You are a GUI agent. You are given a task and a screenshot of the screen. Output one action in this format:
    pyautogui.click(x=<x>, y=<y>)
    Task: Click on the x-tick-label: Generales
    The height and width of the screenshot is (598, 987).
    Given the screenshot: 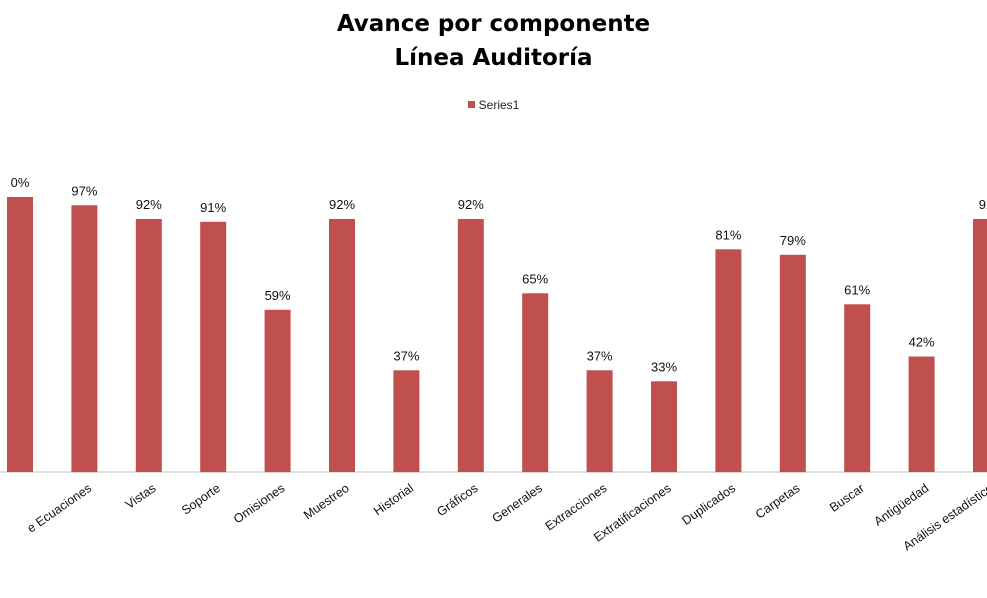 What is the action you would take?
    pyautogui.click(x=517, y=503)
    